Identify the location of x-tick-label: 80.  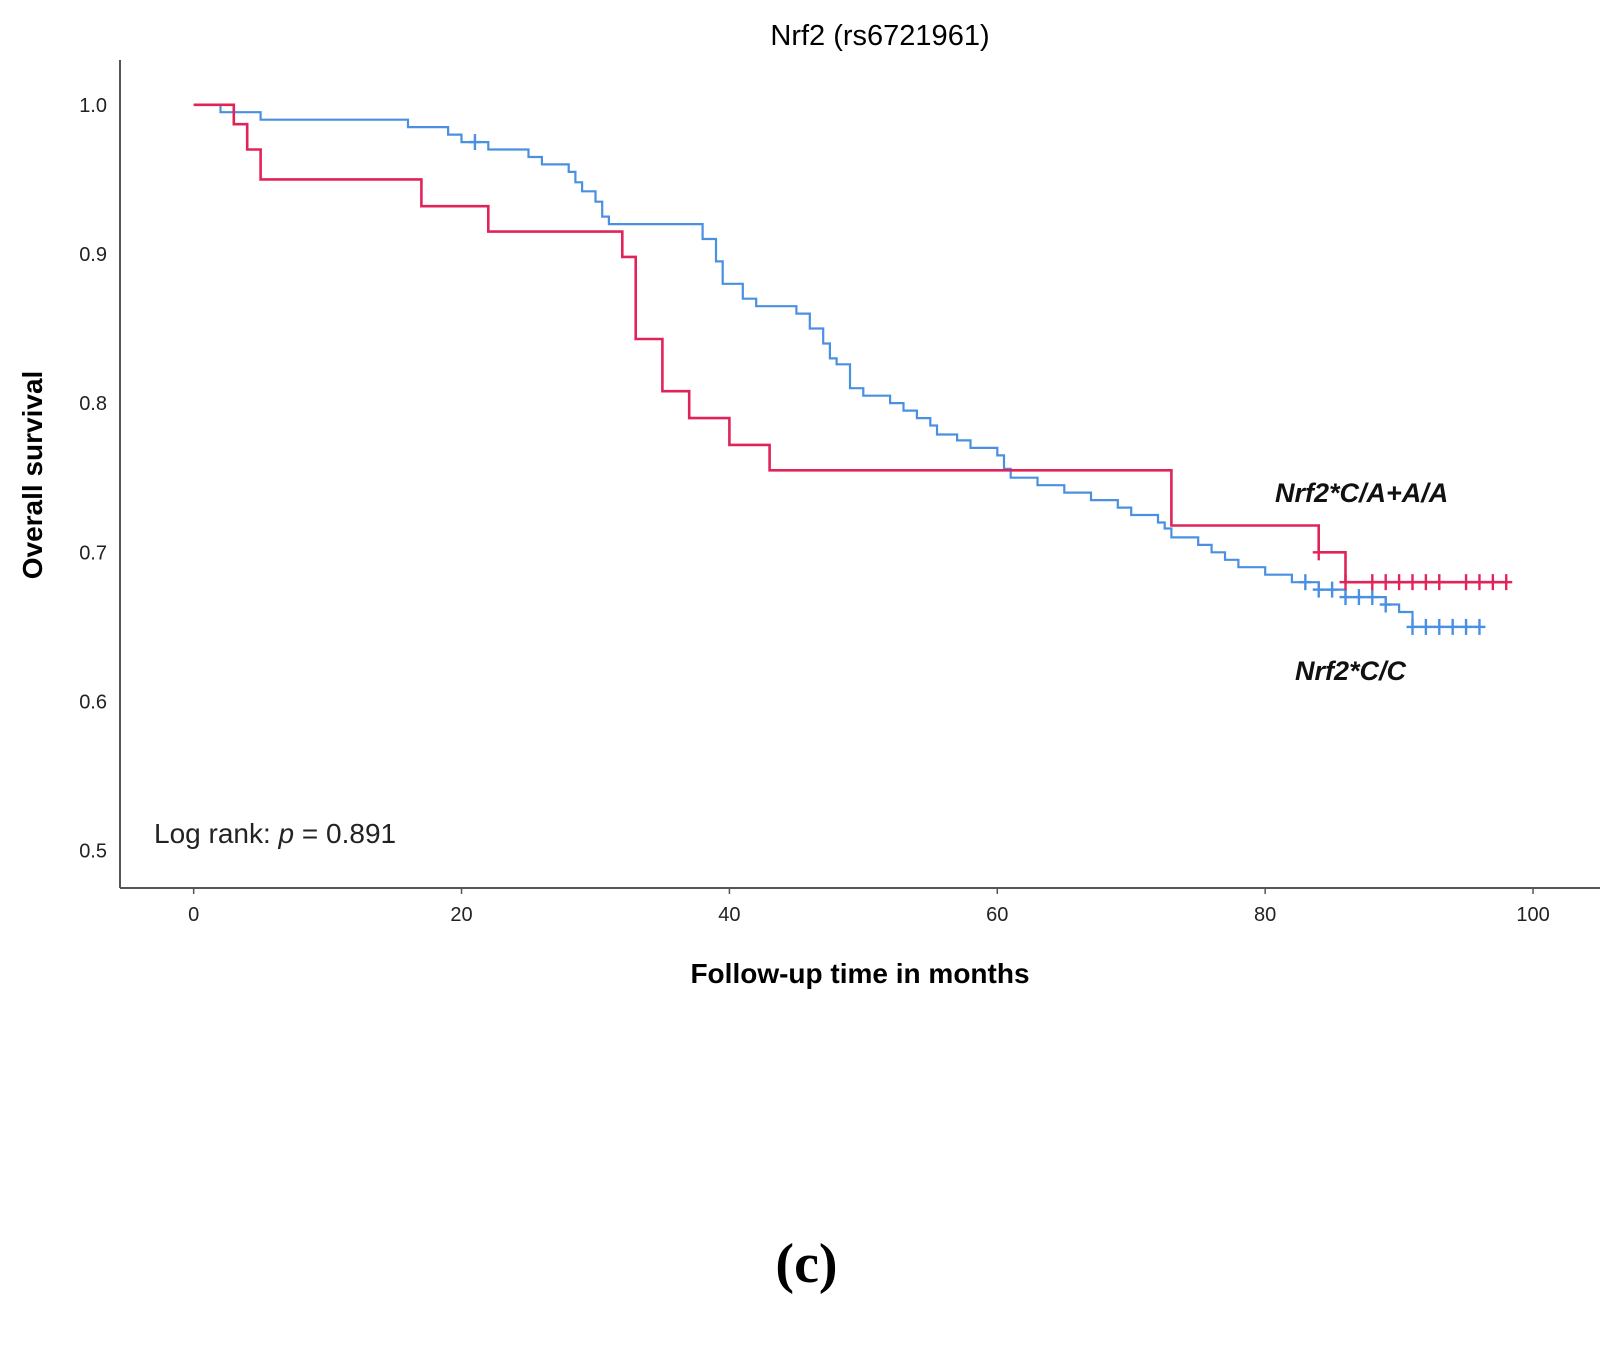
(1265, 915).